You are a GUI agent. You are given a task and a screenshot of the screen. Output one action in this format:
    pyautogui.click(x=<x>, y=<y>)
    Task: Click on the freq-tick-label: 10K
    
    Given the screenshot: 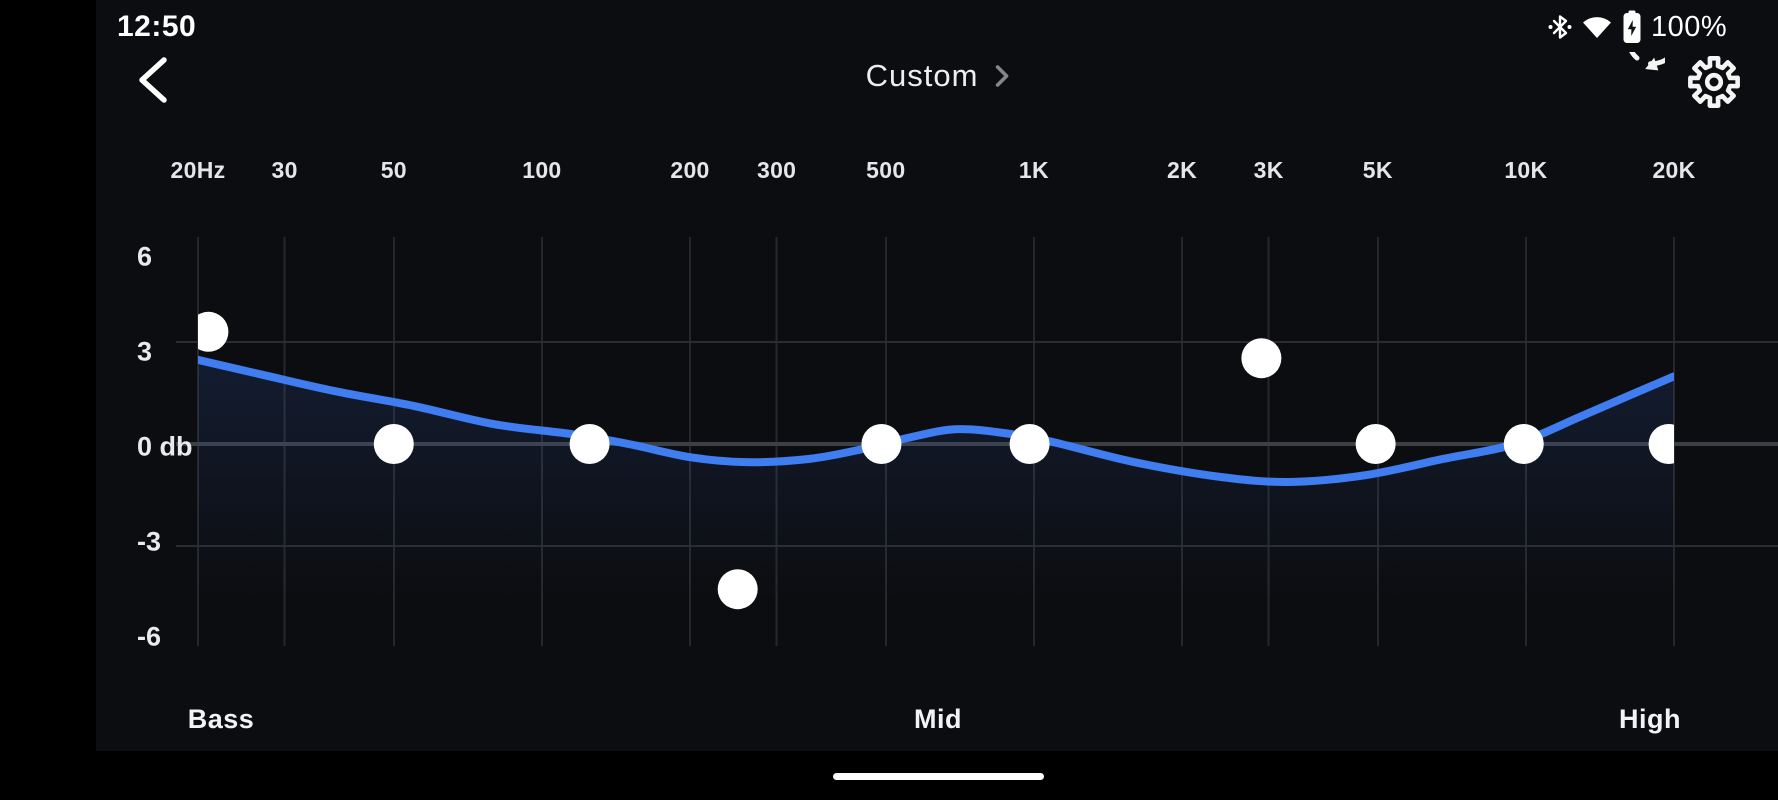 What is the action you would take?
    pyautogui.click(x=1526, y=170)
    